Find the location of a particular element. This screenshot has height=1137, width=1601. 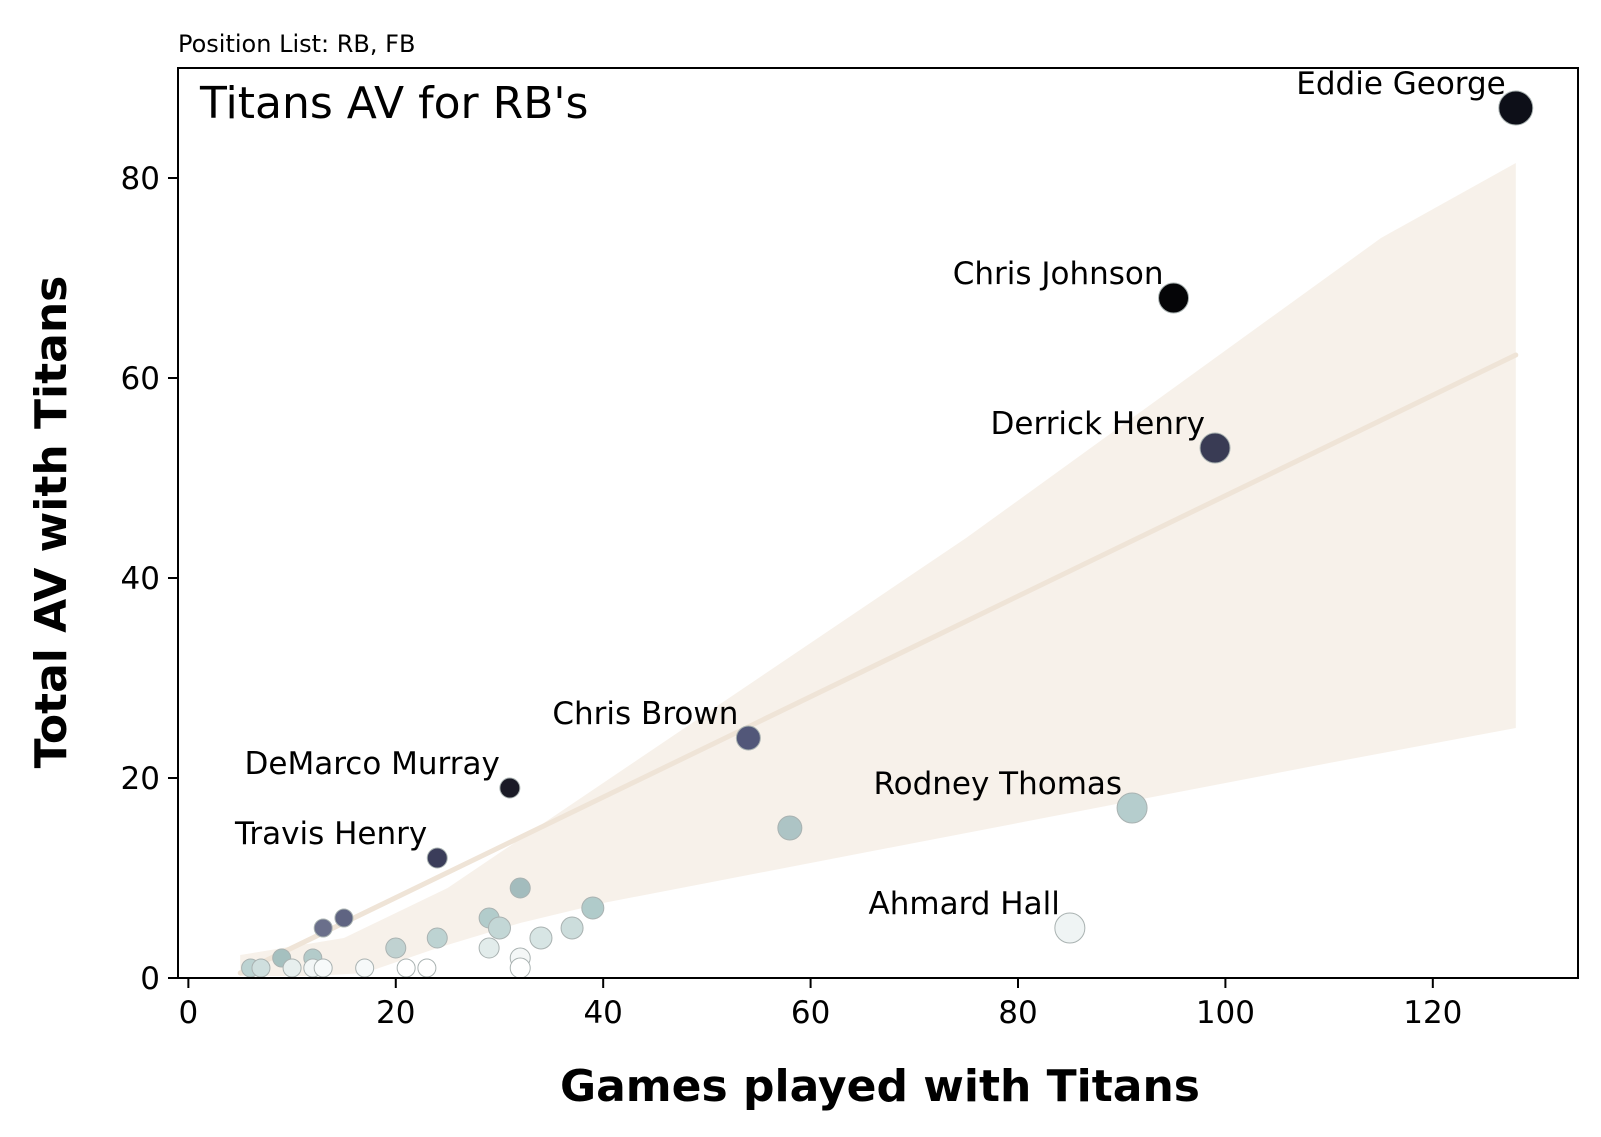

x-tick-label: 60 is located at coordinates (810, 1013).